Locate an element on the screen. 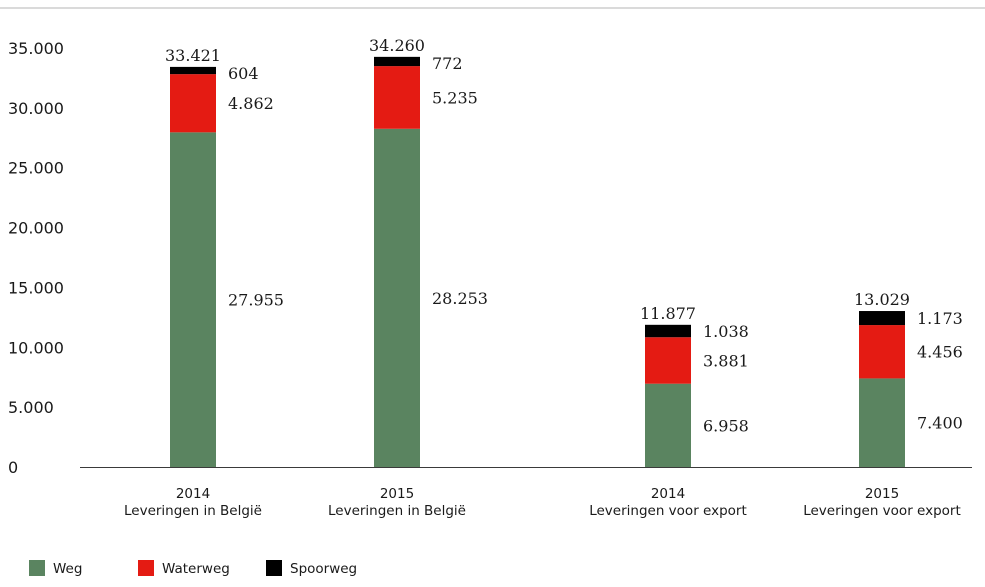  y-tick-label: 0 is located at coordinates (13, 467).